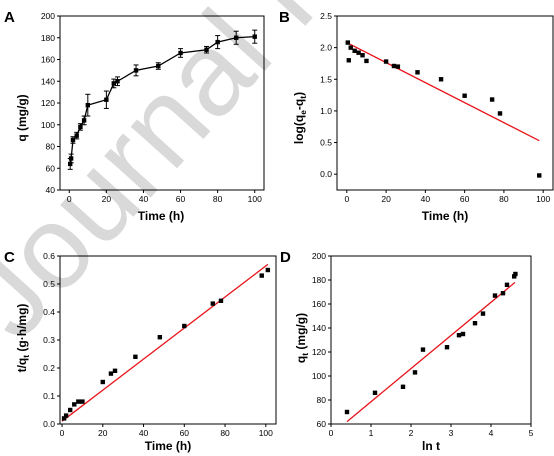  I want to click on panel-b-xtick-label-4: 80, so click(504, 199).